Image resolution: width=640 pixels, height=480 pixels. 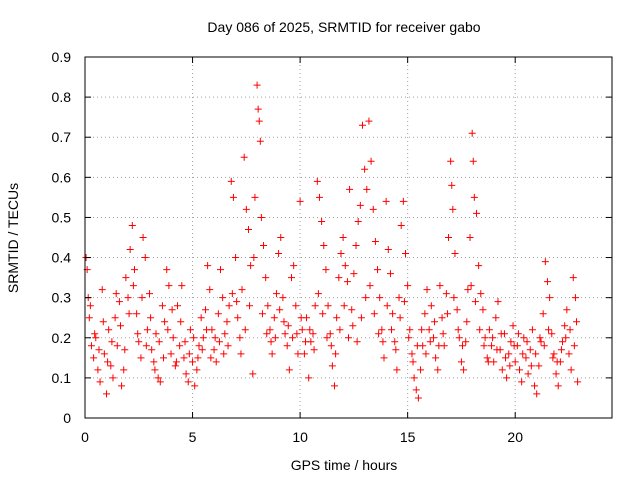 I want to click on y-tick-label: 0.3, so click(x=62, y=298).